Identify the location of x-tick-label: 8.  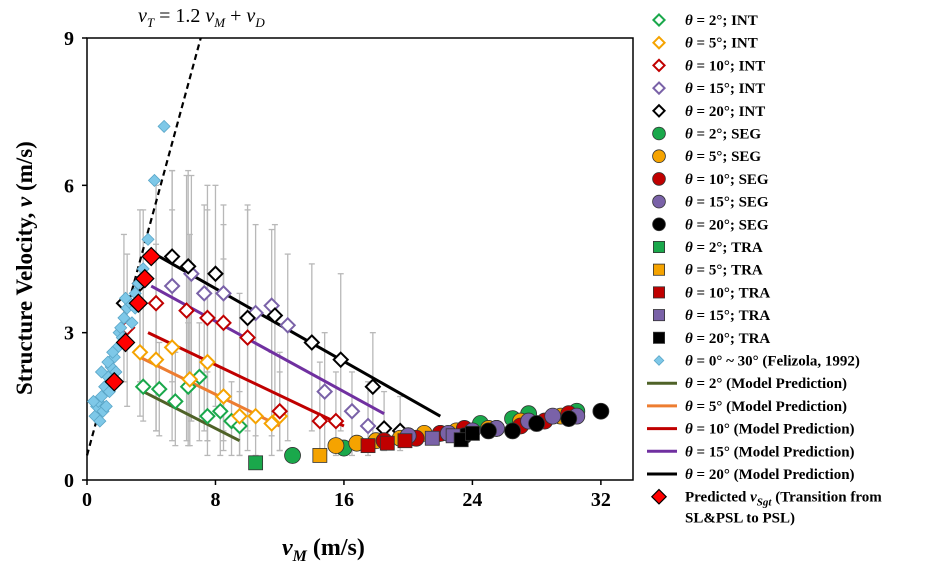
(215, 500).